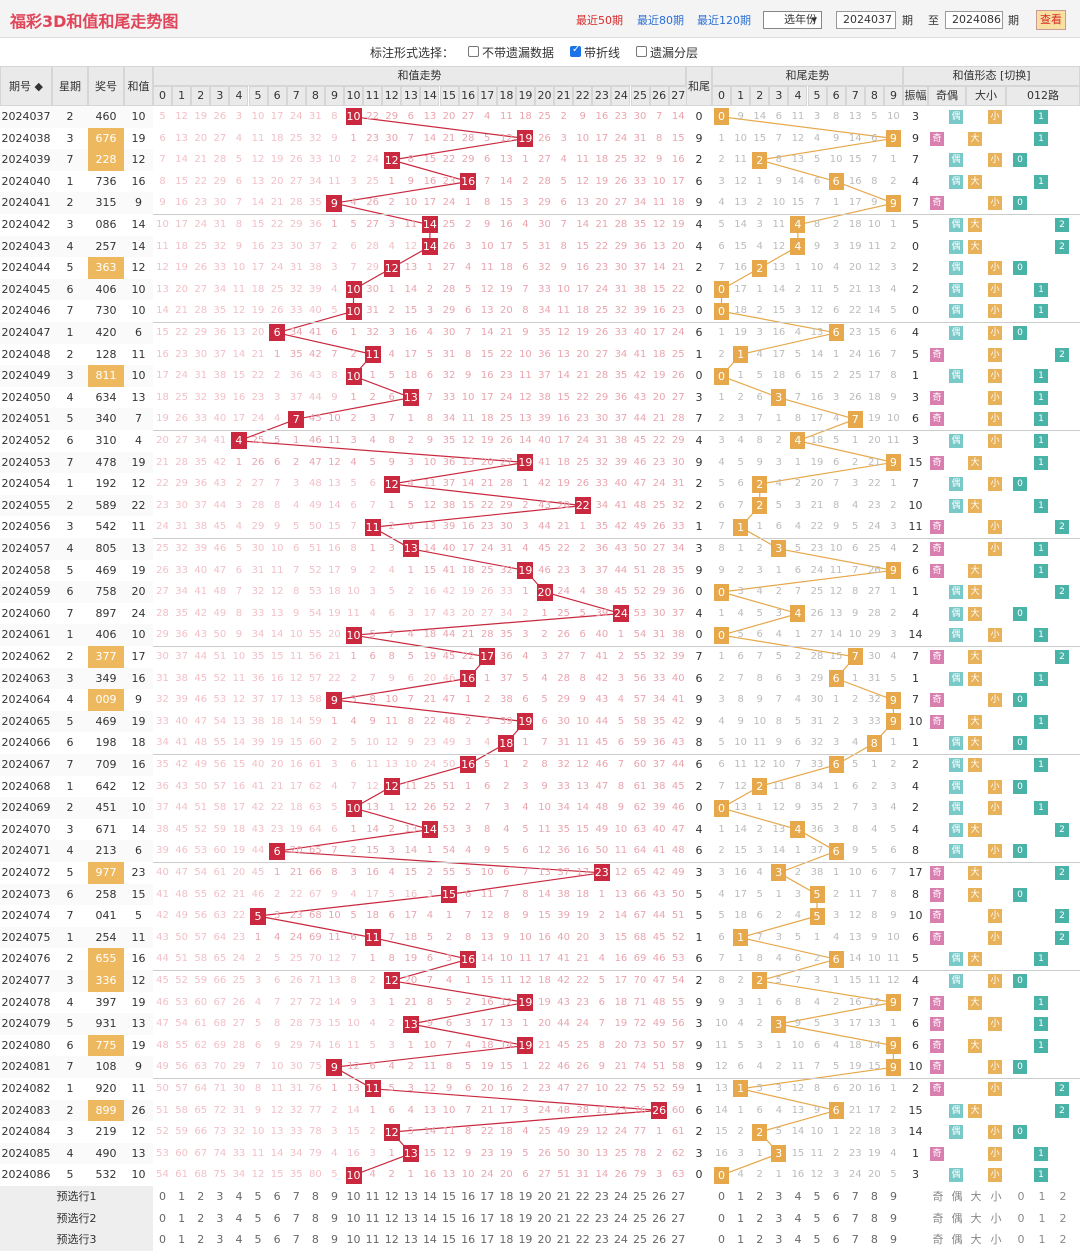  What do you see at coordinates (957, 1240) in the screenshot?
I see `preselect-shape-cell: 偶` at bounding box center [957, 1240].